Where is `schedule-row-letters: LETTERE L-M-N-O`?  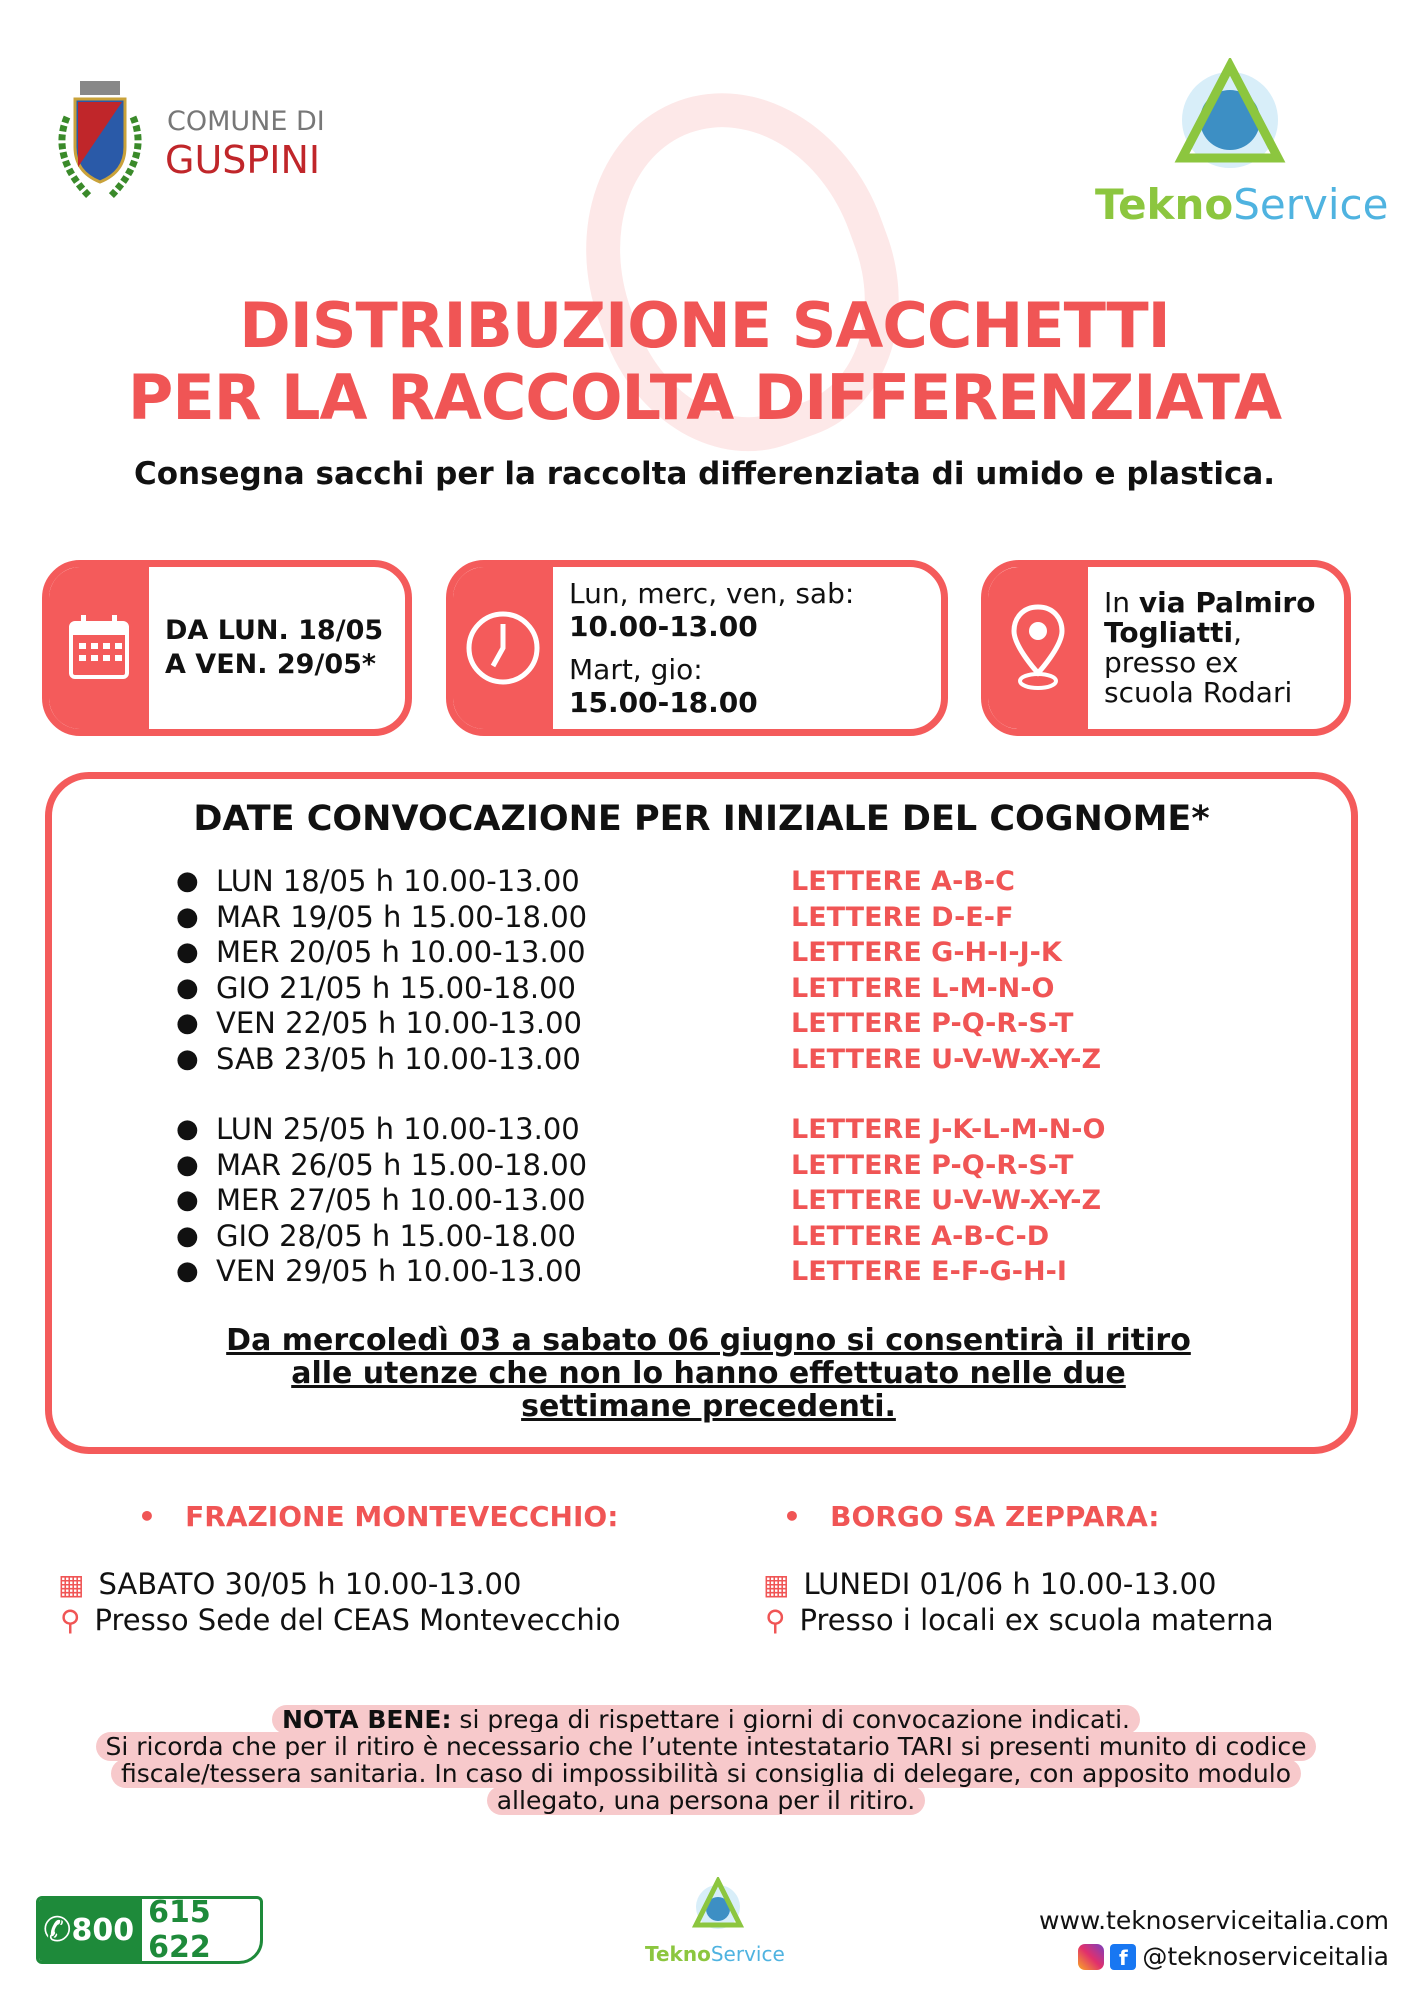
schedule-row-letters: LETTERE L-M-N-O is located at coordinates (923, 988).